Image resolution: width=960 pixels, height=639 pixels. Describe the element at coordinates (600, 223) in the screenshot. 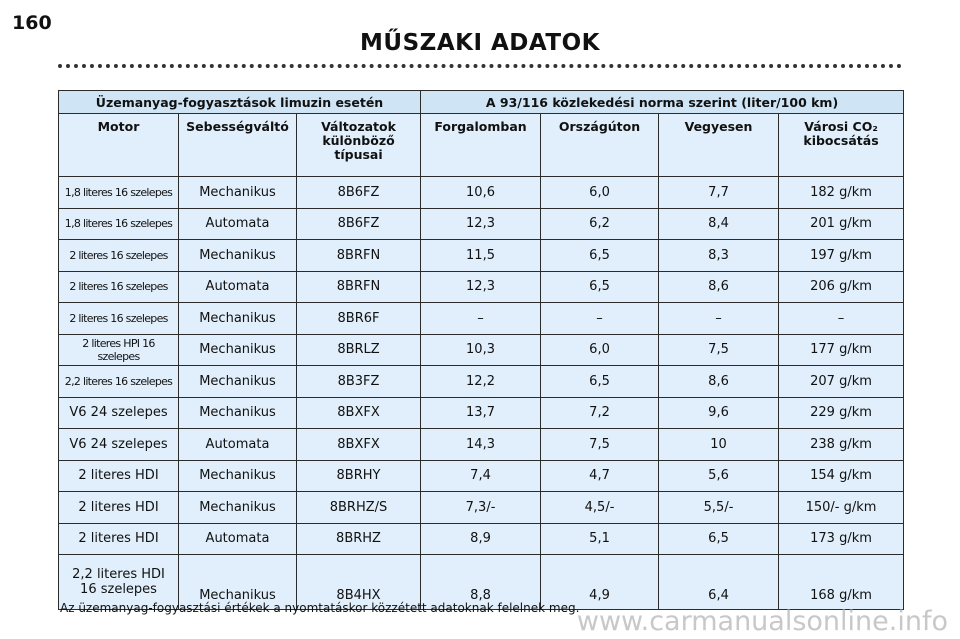

I see `table-cell: 6,2` at that location.